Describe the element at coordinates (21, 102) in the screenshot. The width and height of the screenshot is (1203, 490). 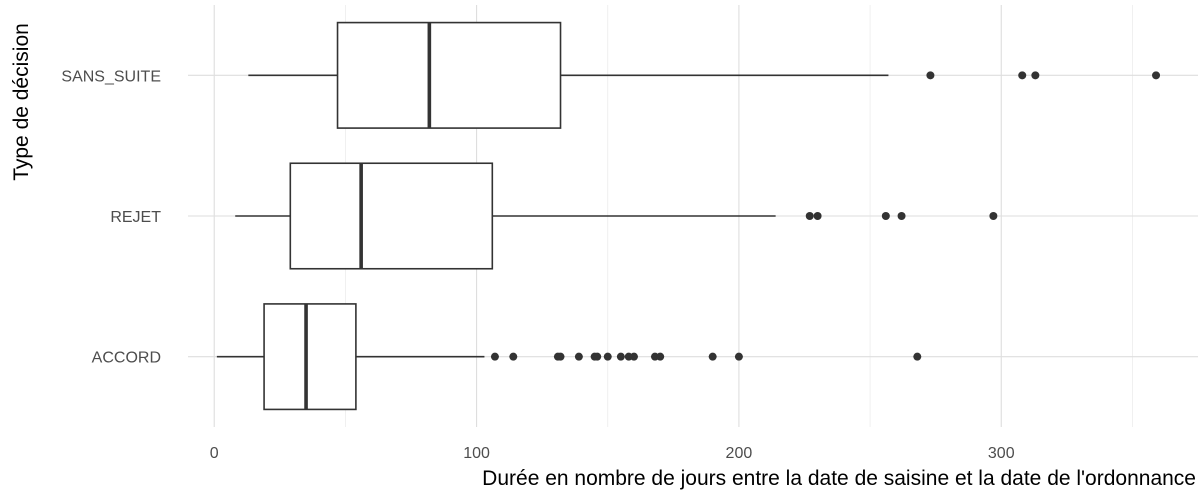
I see `y-axis-title: Type de décision` at that location.